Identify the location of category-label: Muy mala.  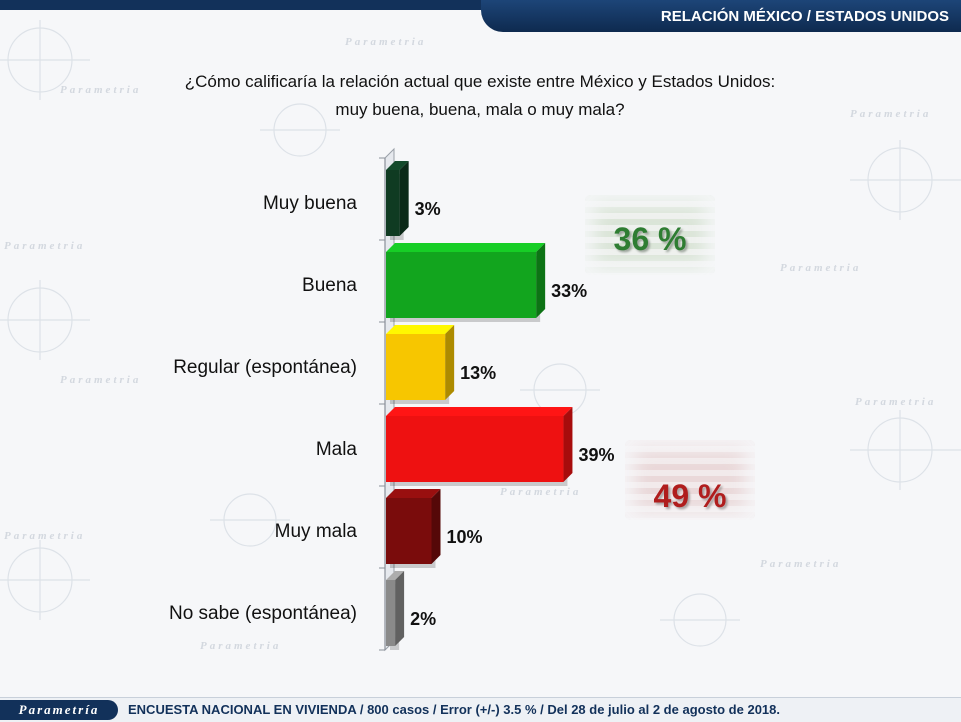
(316, 531).